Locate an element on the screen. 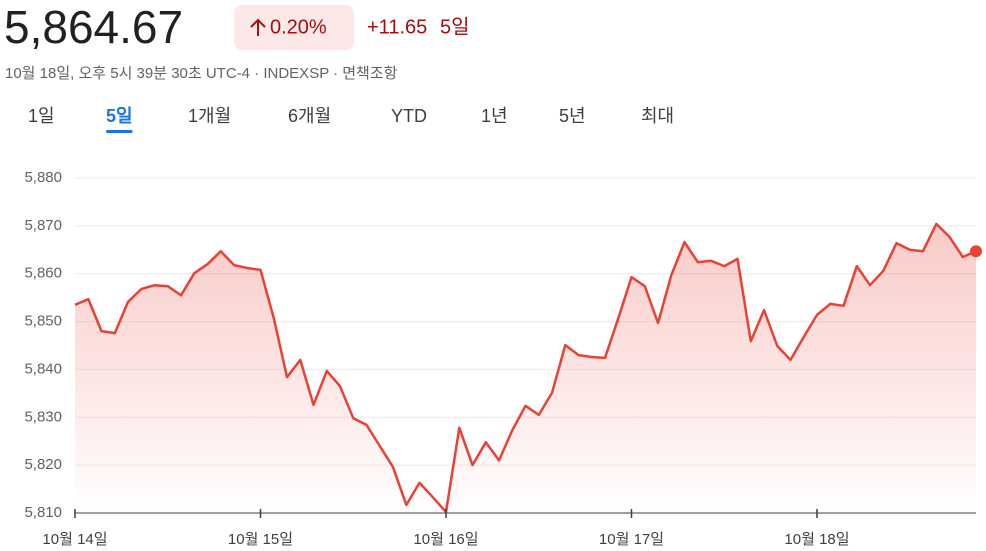  change-badge is located at coordinates (294, 27).